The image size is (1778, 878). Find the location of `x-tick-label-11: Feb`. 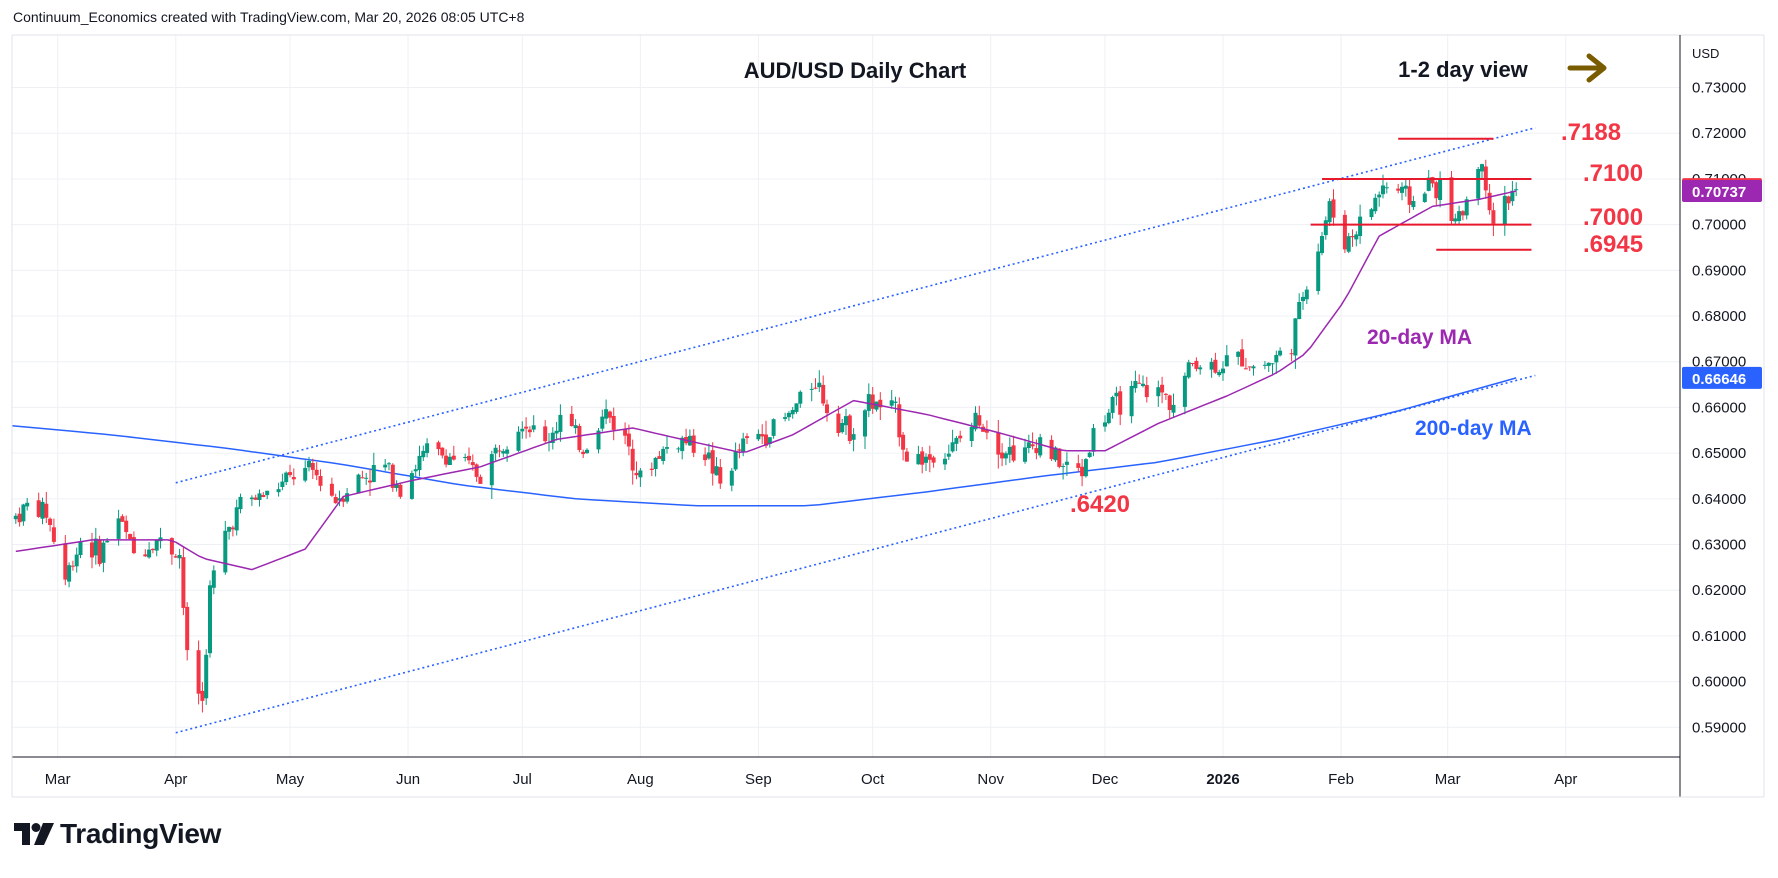

x-tick-label-11: Feb is located at coordinates (1341, 779).